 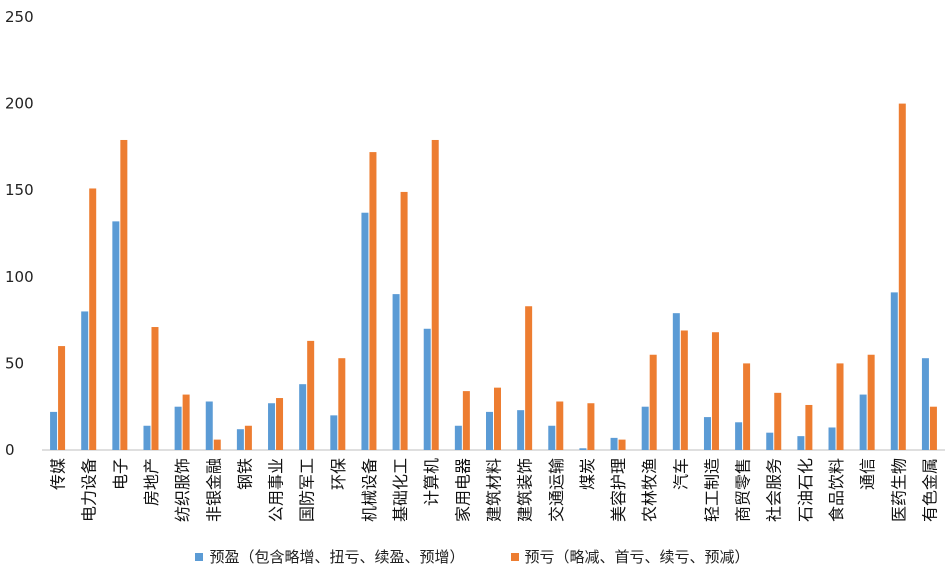 I want to click on x-tick-label: 轻工制造, so click(x=711, y=490).